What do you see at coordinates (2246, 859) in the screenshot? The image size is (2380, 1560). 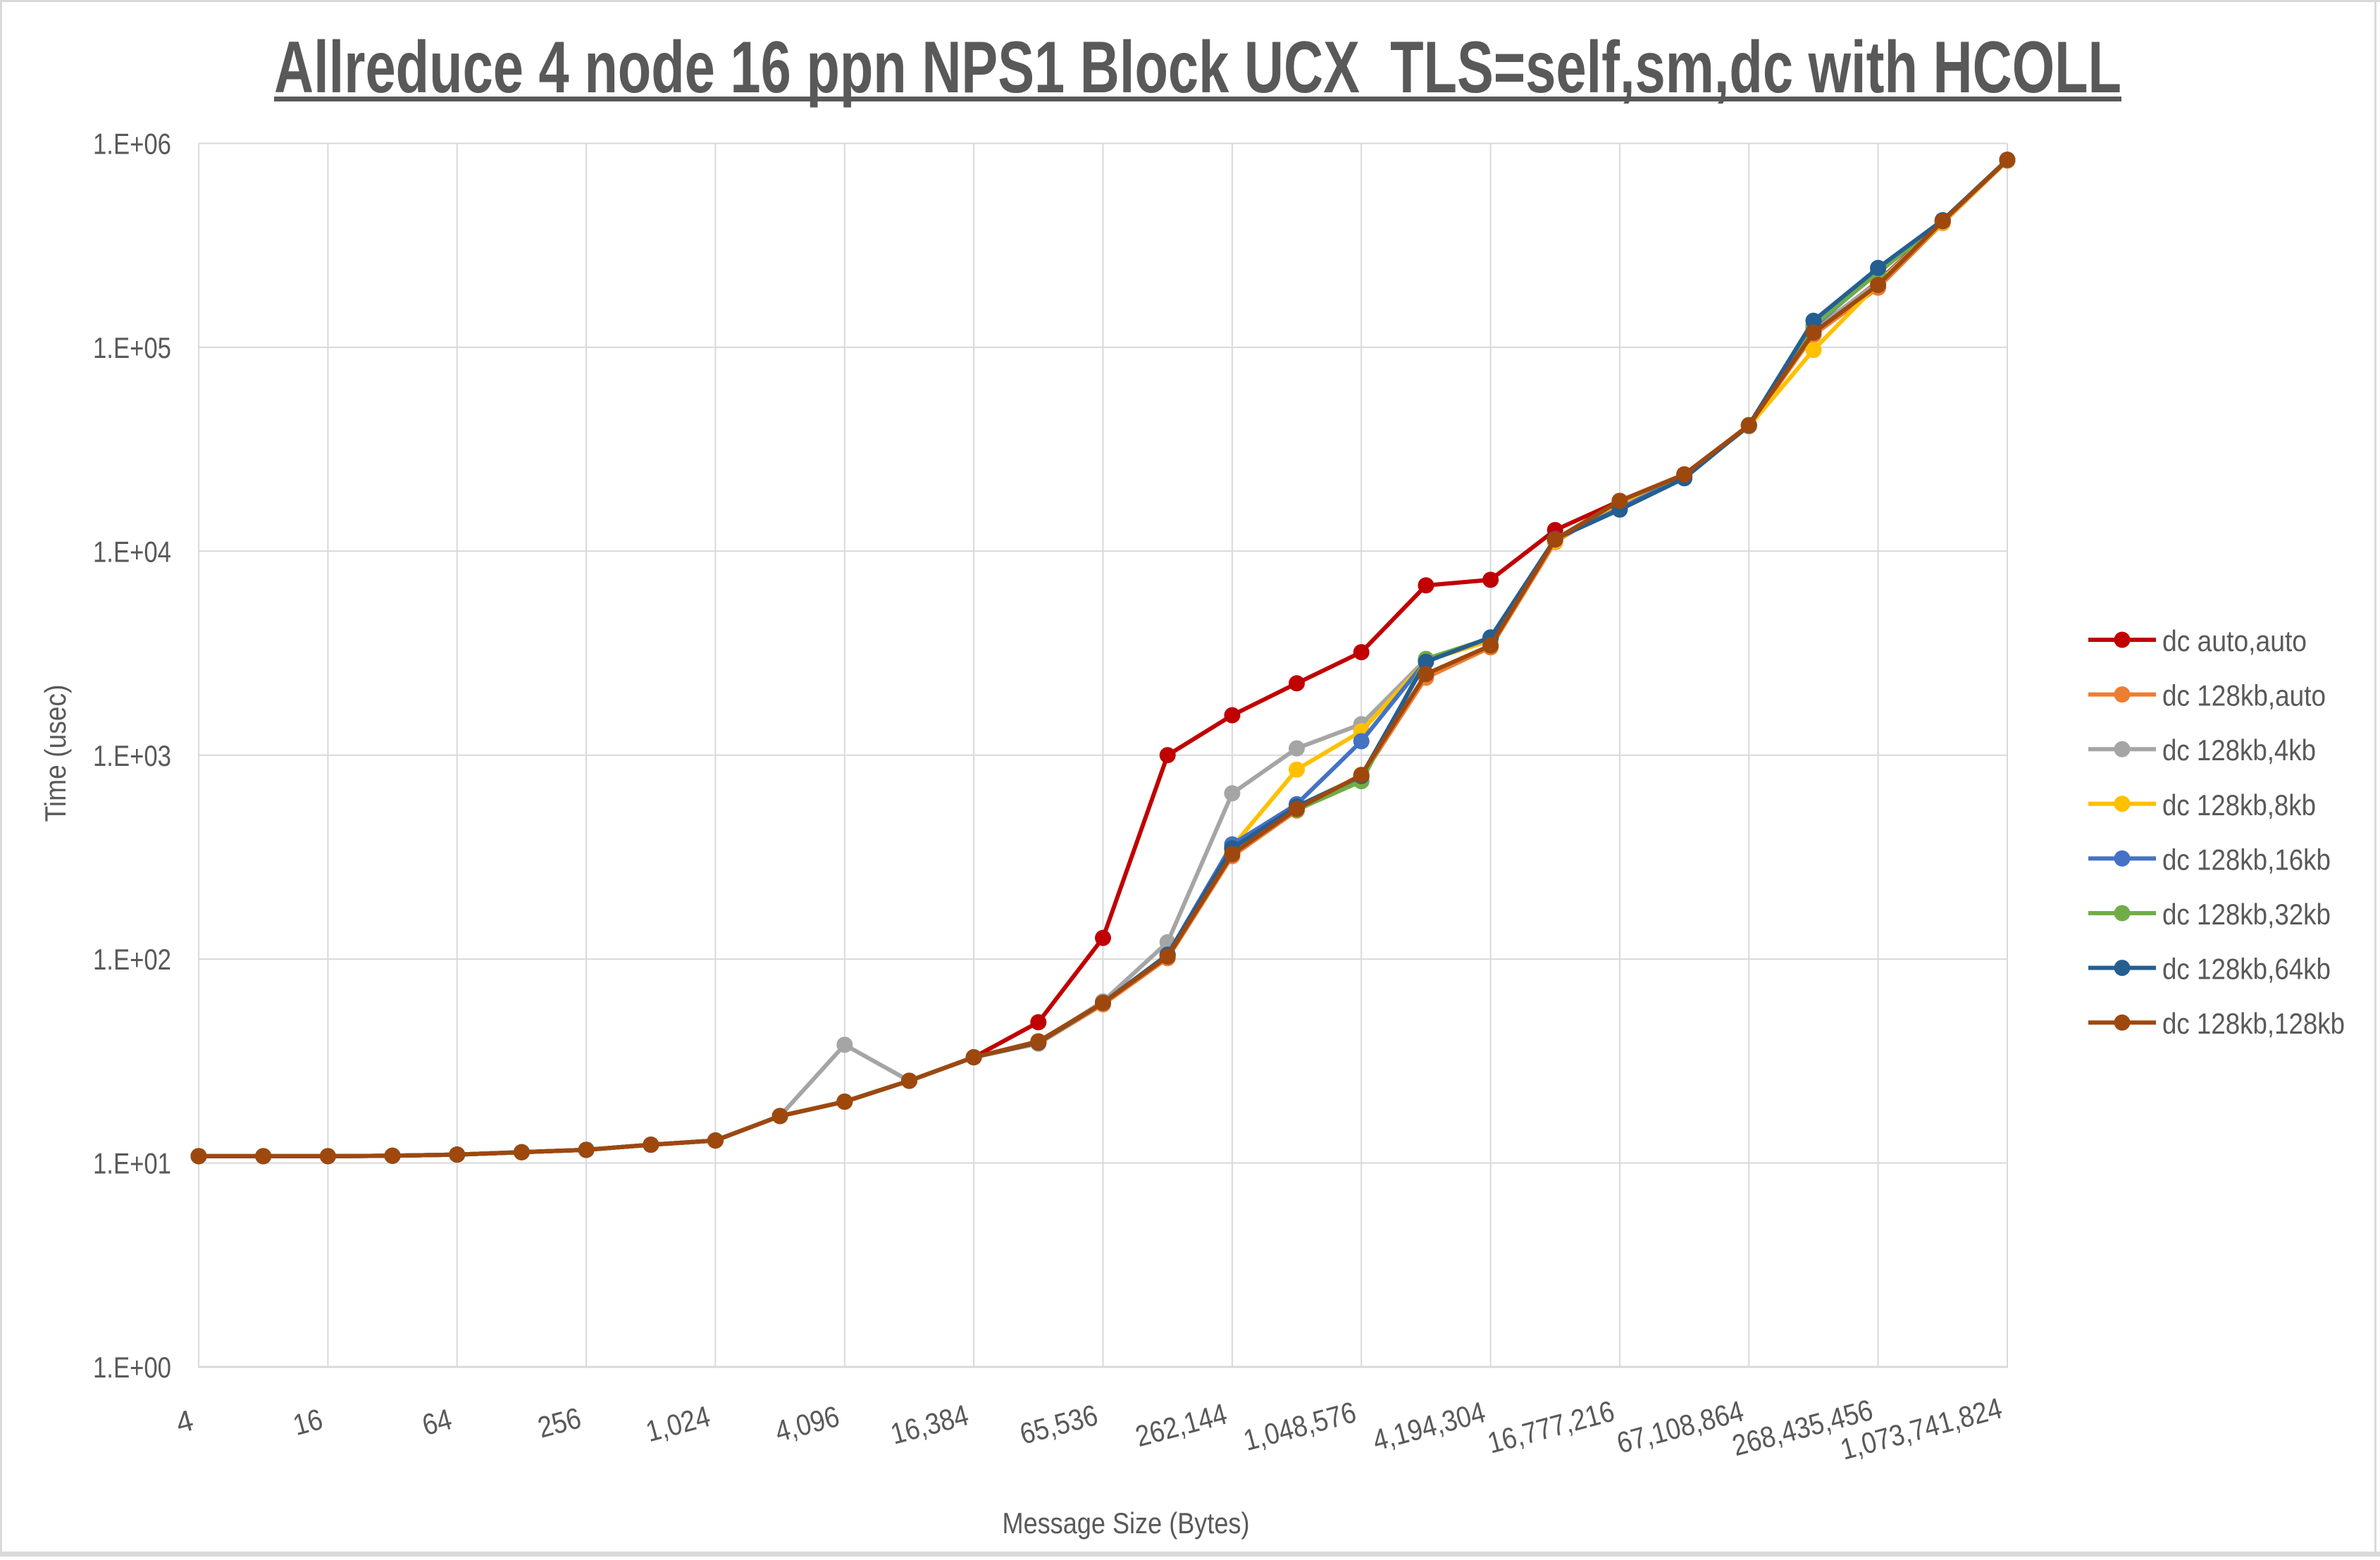 I see `svg-text: dc 128kb,16kb` at bounding box center [2246, 859].